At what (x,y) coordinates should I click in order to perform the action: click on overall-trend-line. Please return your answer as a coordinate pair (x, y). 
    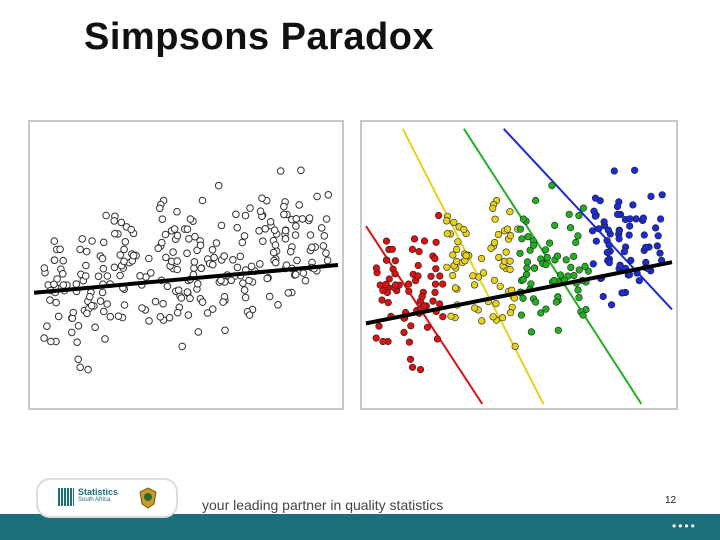
    Looking at the image, I should click on (519, 293).